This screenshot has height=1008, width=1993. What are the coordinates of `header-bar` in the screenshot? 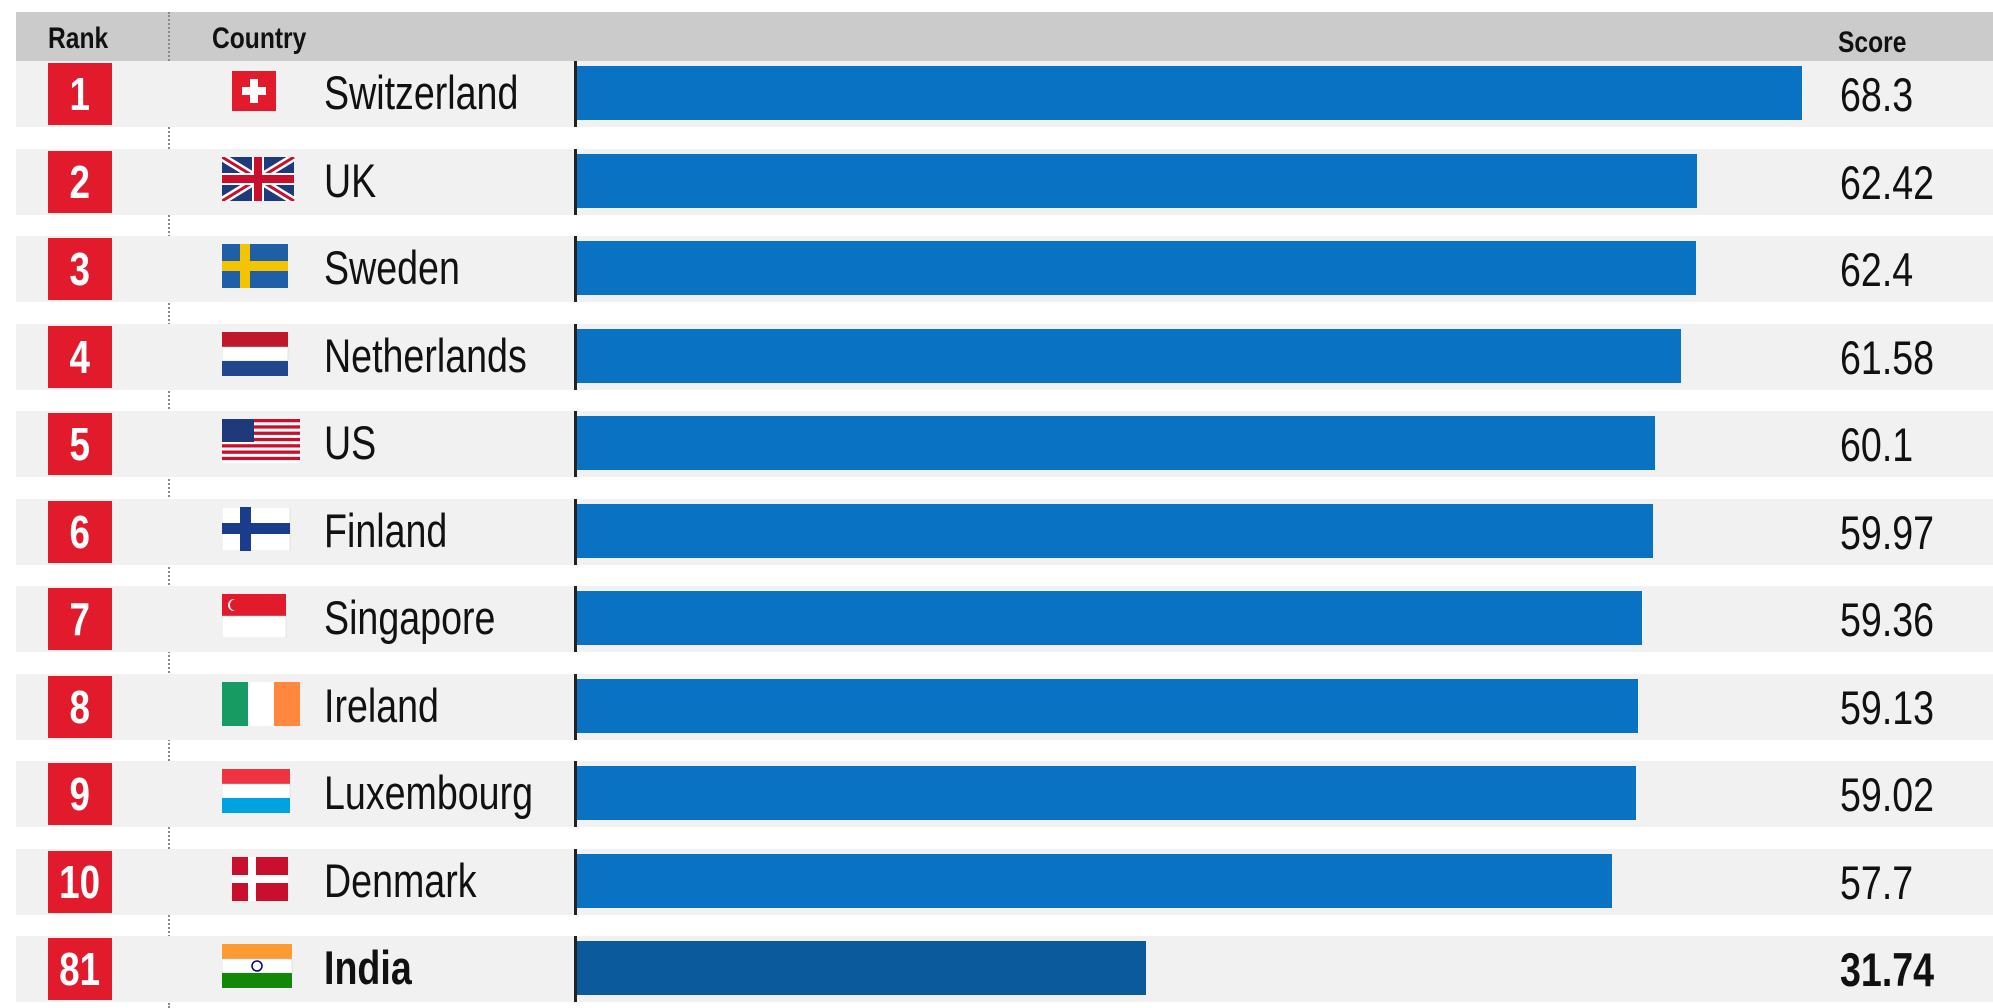 It's located at (1004, 39).